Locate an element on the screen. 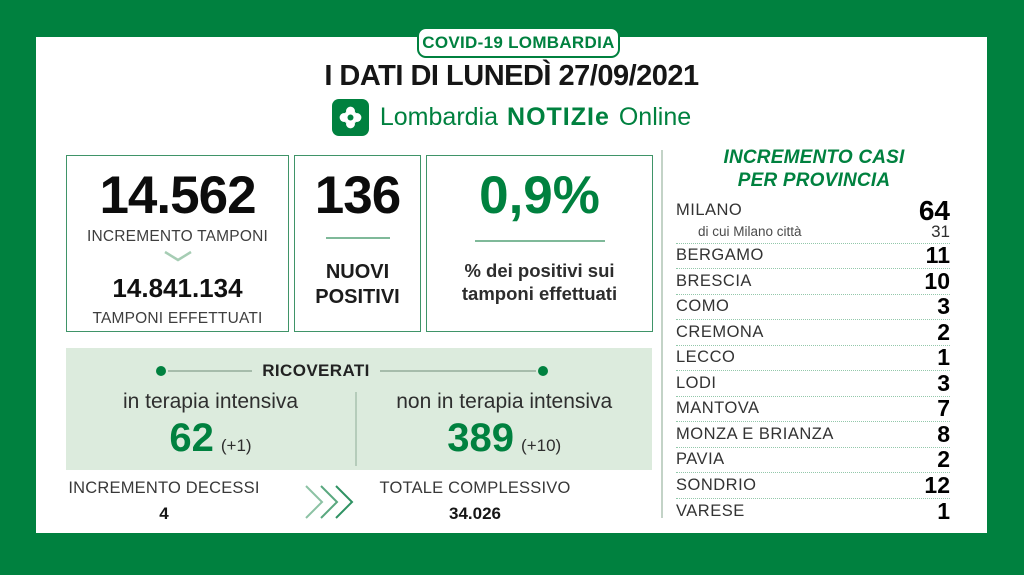  panel-nuovi-positivi: 136 NUOVI POSITIVI is located at coordinates (357, 243).